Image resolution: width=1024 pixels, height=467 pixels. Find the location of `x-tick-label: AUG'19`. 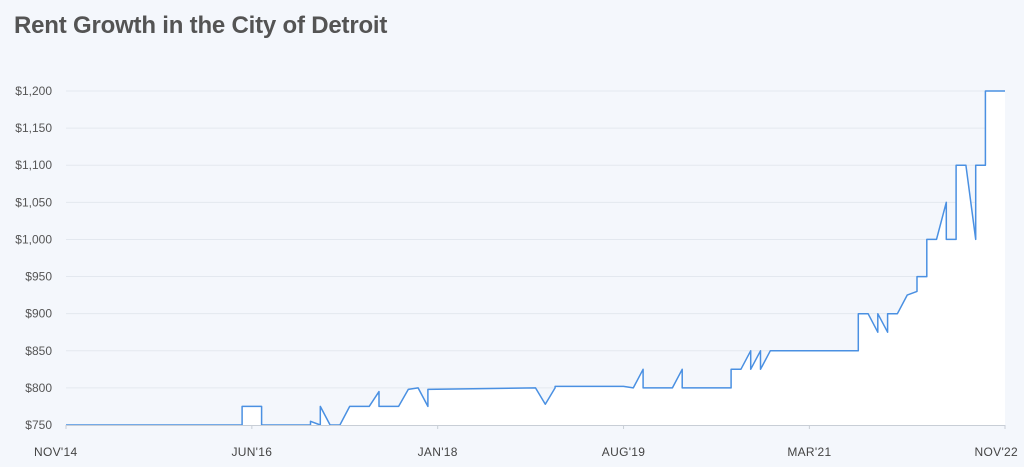

x-tick-label: AUG'19 is located at coordinates (623, 452).